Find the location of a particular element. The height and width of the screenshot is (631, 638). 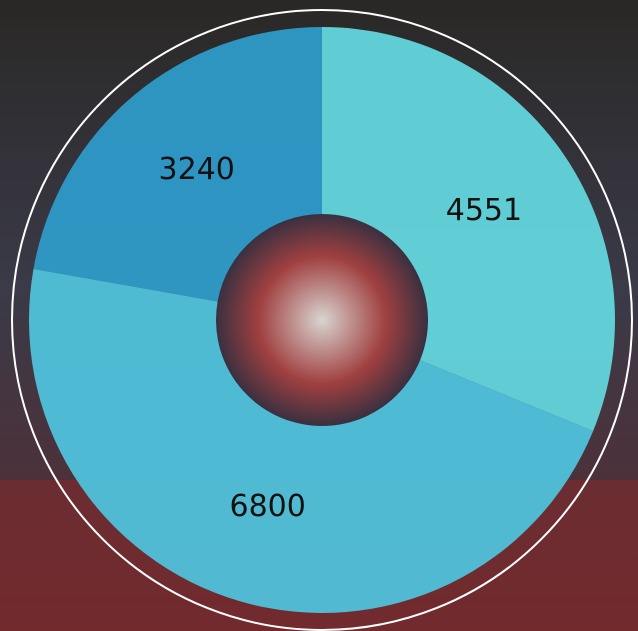

data-label: 6800 is located at coordinates (268, 506).